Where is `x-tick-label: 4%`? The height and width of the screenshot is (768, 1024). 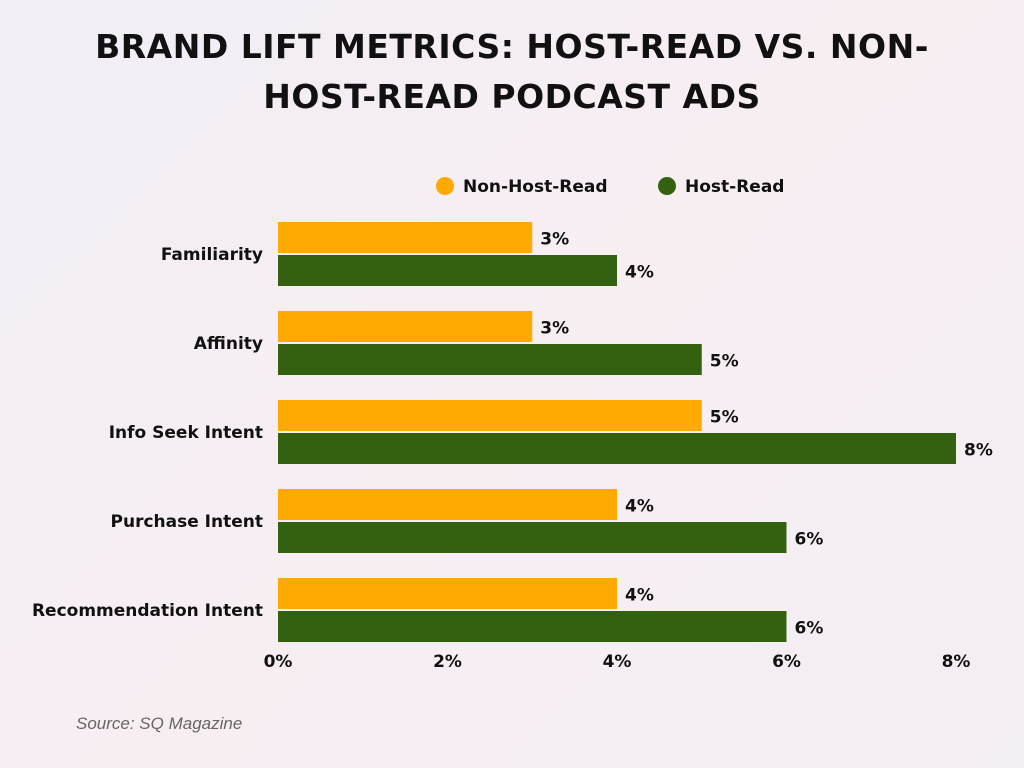 x-tick-label: 4% is located at coordinates (617, 662).